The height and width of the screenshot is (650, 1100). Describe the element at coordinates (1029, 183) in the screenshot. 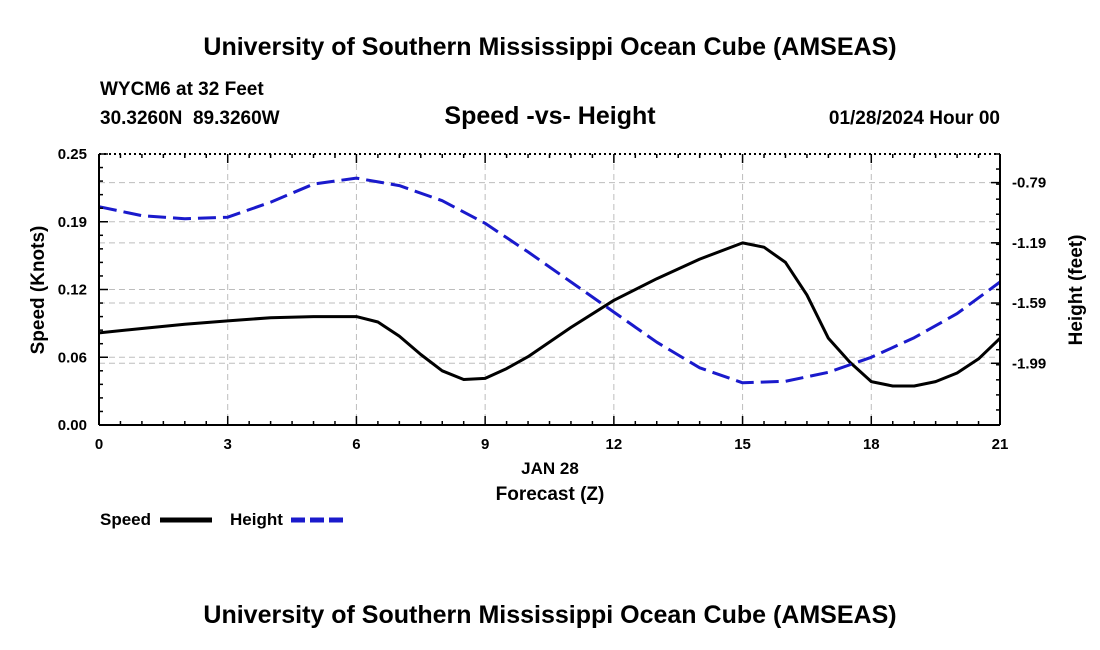

I see `y-right-tick-label: -0.79` at that location.